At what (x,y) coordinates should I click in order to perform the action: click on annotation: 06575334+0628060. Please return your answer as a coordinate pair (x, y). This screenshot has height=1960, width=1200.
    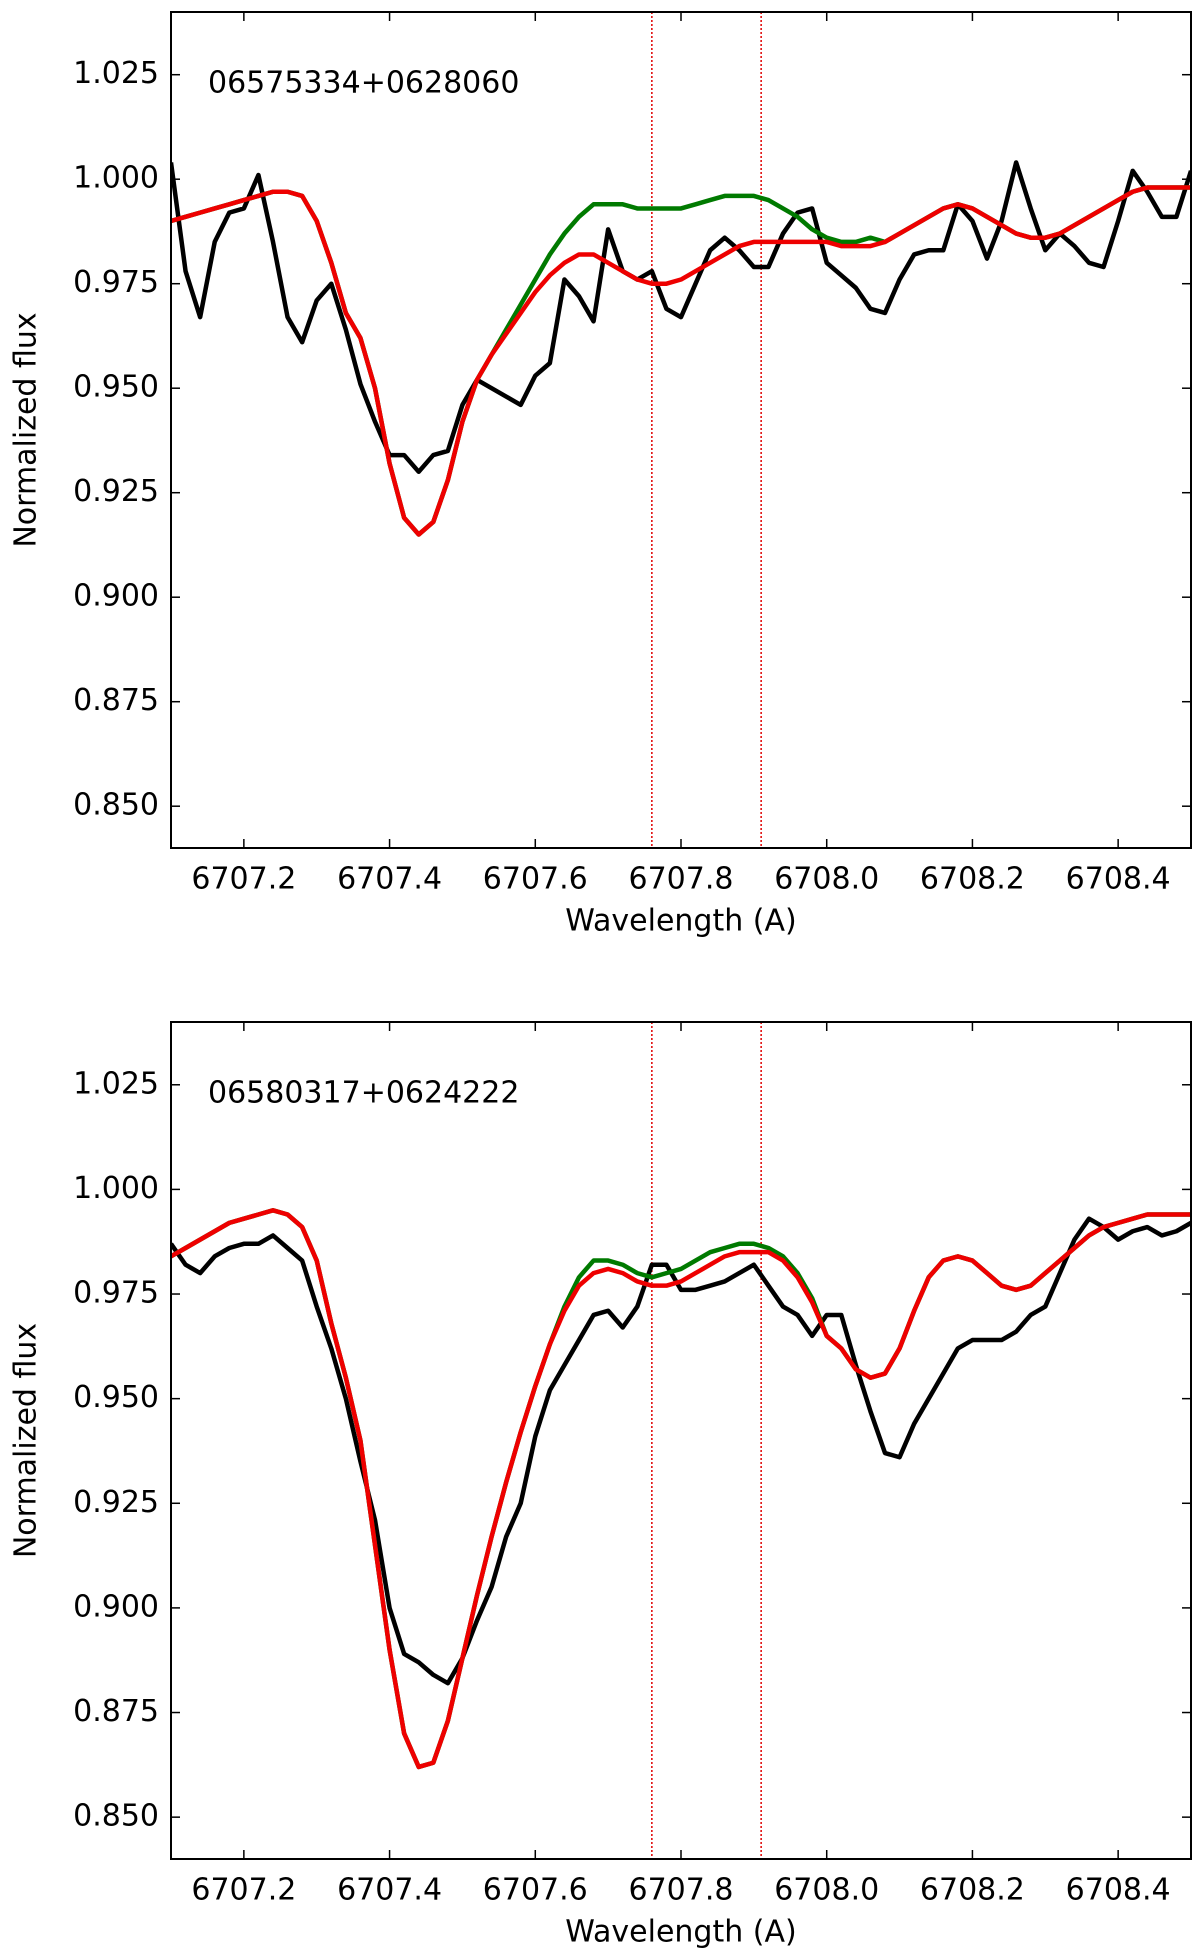
    Looking at the image, I should click on (363, 83).